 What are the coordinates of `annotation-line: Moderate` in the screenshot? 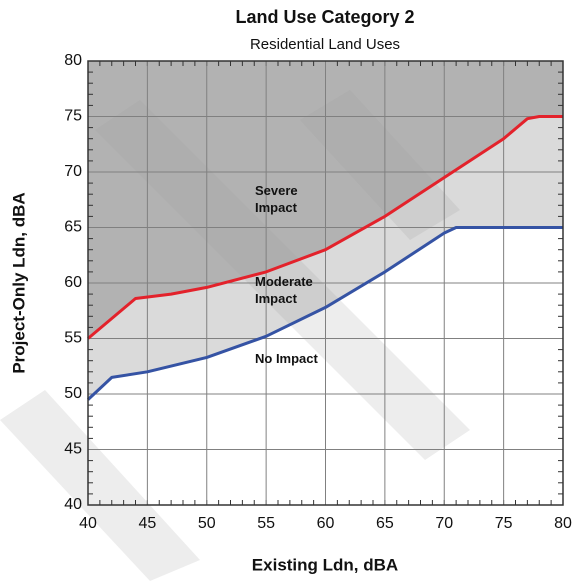 It's located at (284, 281).